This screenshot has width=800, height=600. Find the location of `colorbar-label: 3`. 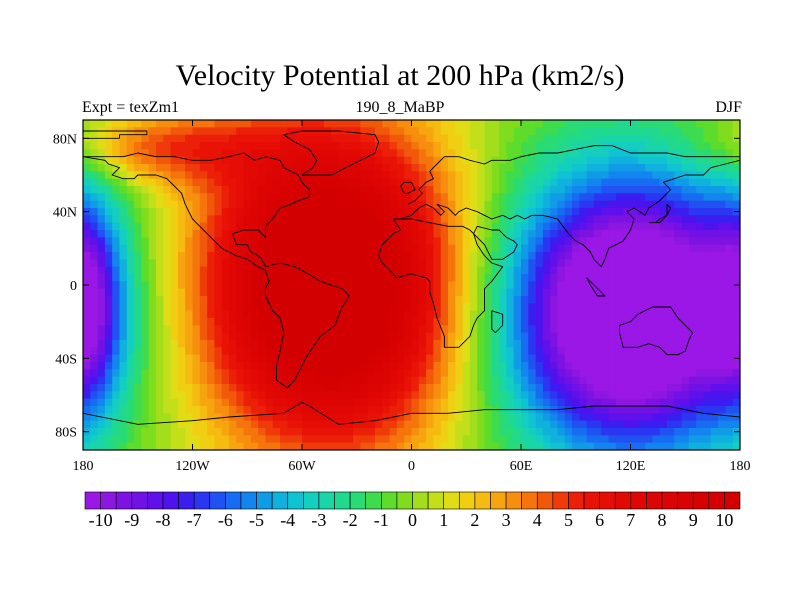

colorbar-label: 3 is located at coordinates (506, 520).